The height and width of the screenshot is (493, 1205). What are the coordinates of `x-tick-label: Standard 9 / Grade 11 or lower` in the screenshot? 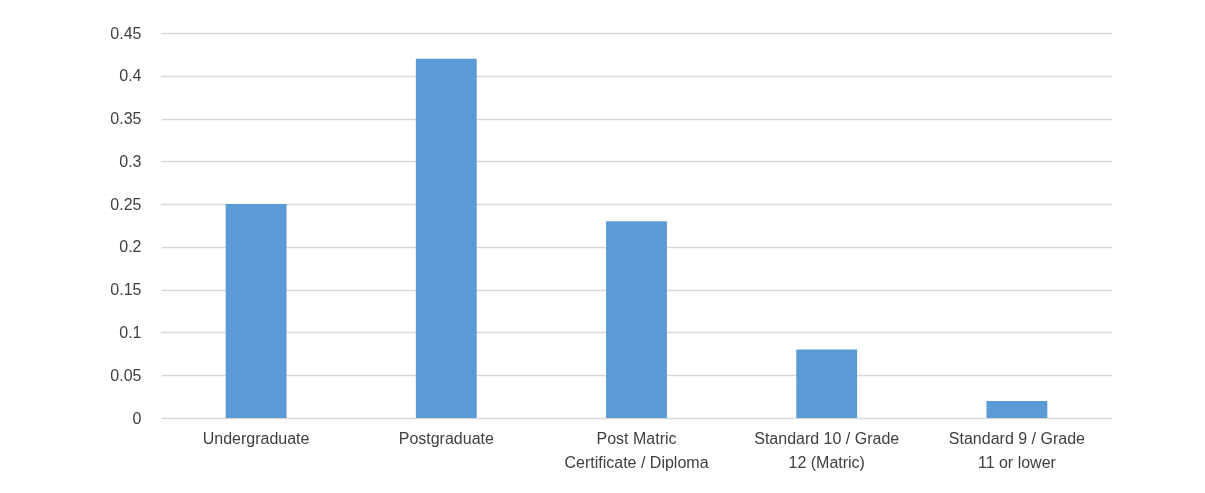 It's located at (1017, 450).